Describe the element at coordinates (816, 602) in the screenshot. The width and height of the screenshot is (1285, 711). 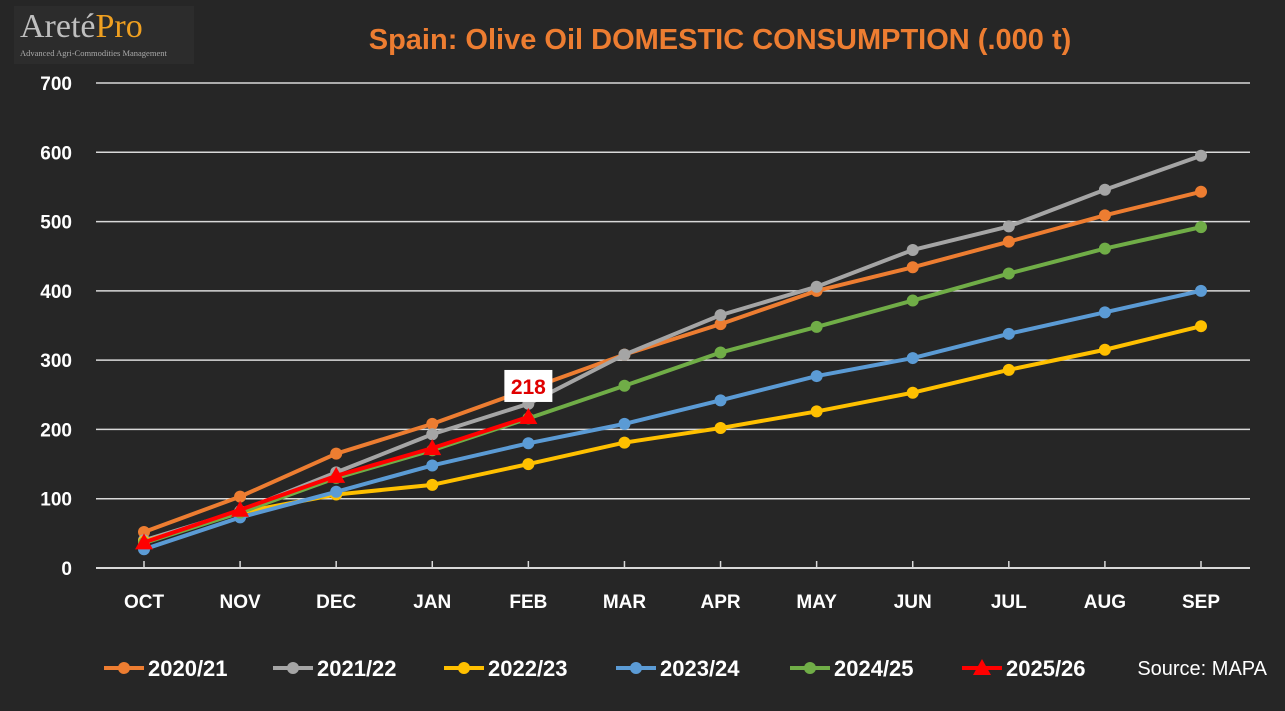
I see `x-tick-label: MAY` at that location.